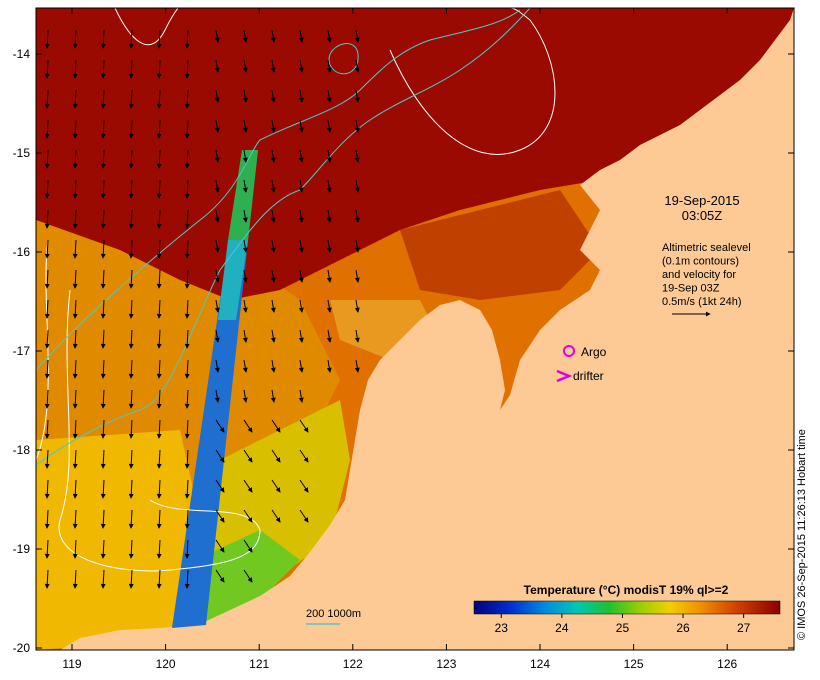 The width and height of the screenshot is (820, 680). What do you see at coordinates (22, 648) in the screenshot?
I see `lat-tick-label: -20` at bounding box center [22, 648].